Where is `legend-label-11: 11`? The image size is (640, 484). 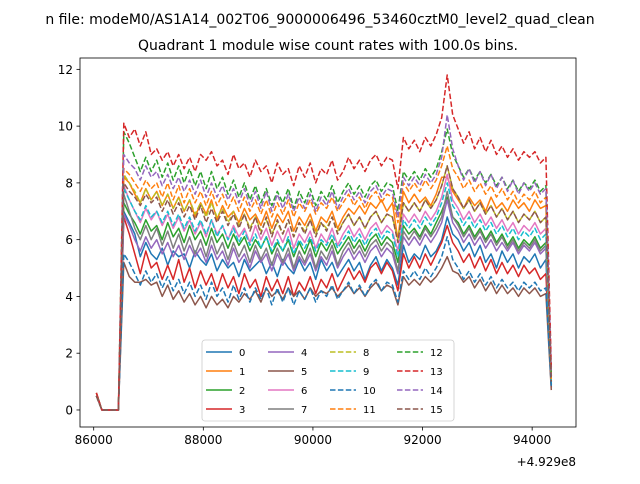 legend-label-11: 11 is located at coordinates (369, 410).